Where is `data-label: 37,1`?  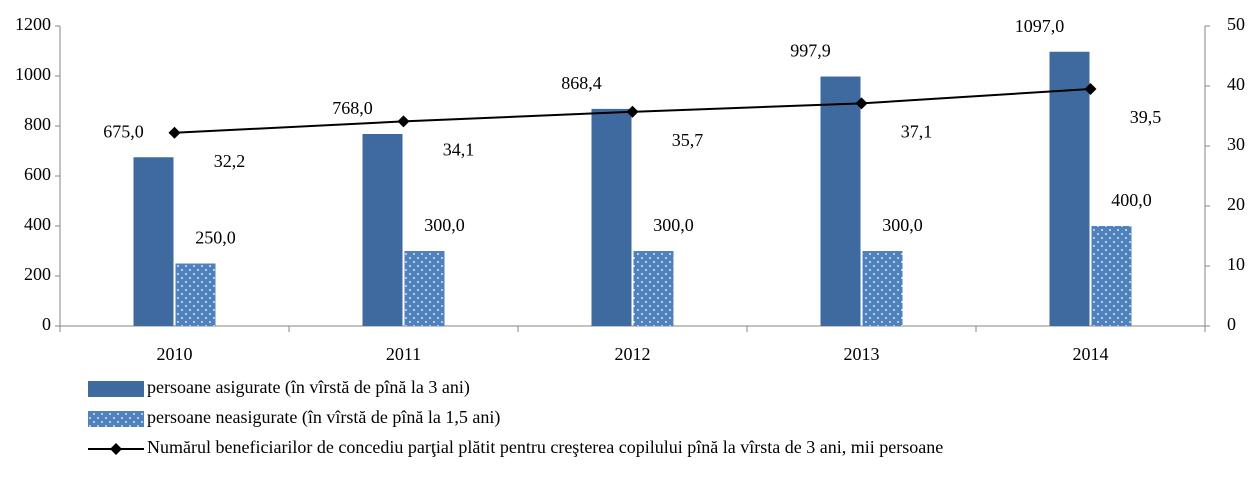 data-label: 37,1 is located at coordinates (917, 132).